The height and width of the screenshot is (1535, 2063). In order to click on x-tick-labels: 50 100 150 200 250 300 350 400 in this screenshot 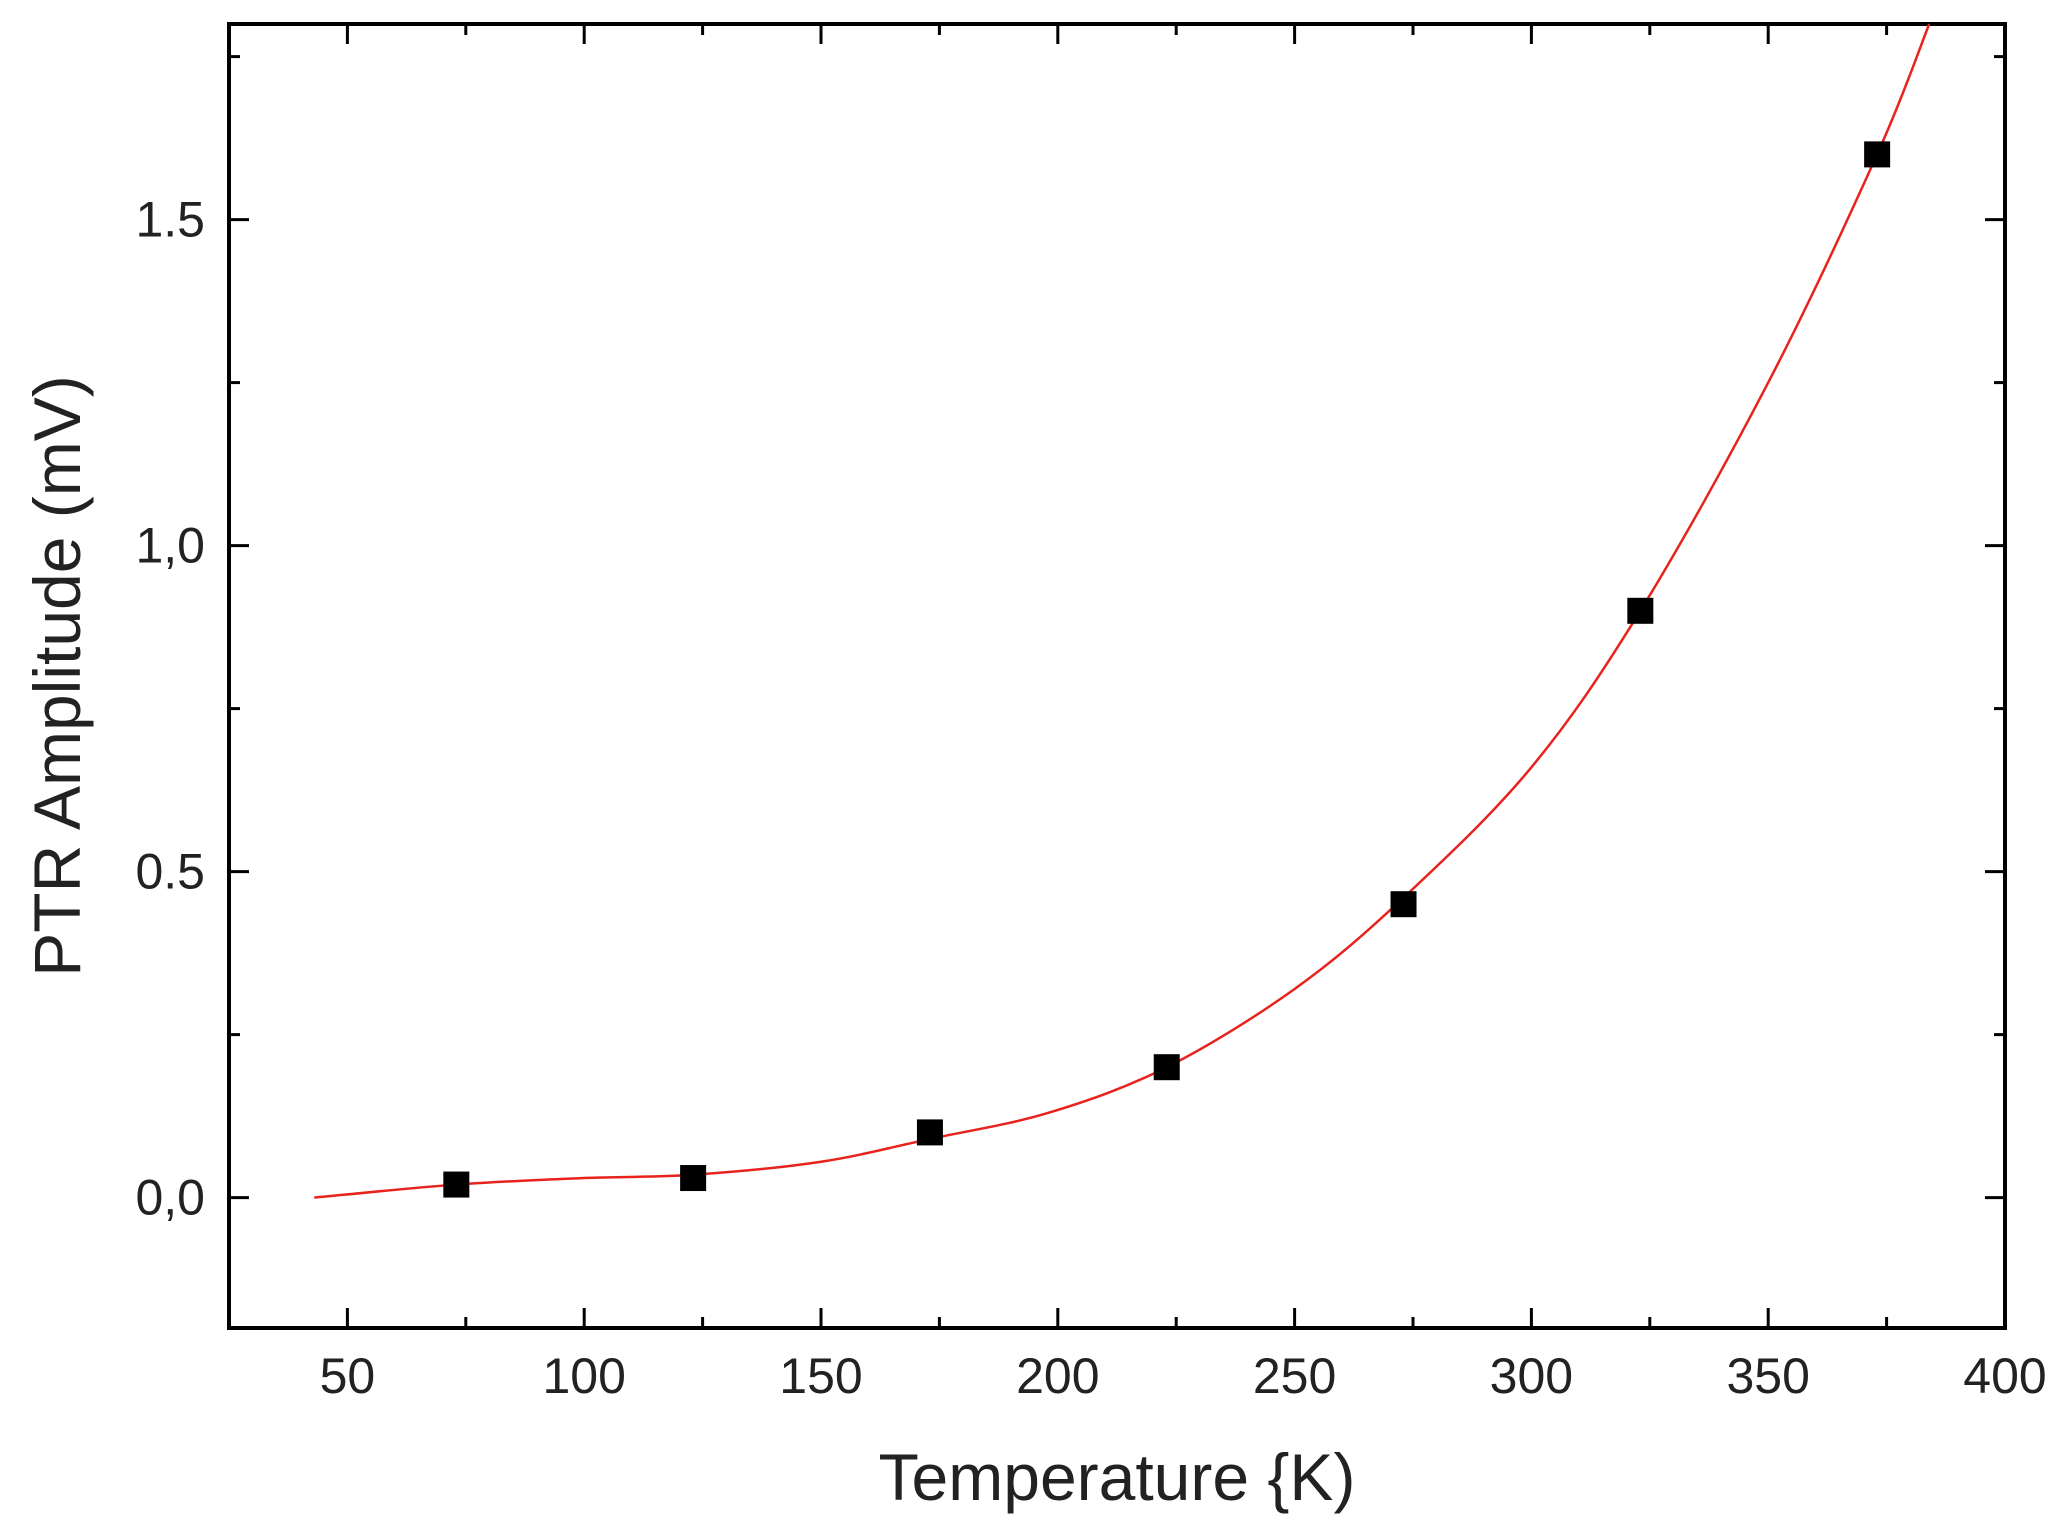, I will do `click(1183, 1376)`.